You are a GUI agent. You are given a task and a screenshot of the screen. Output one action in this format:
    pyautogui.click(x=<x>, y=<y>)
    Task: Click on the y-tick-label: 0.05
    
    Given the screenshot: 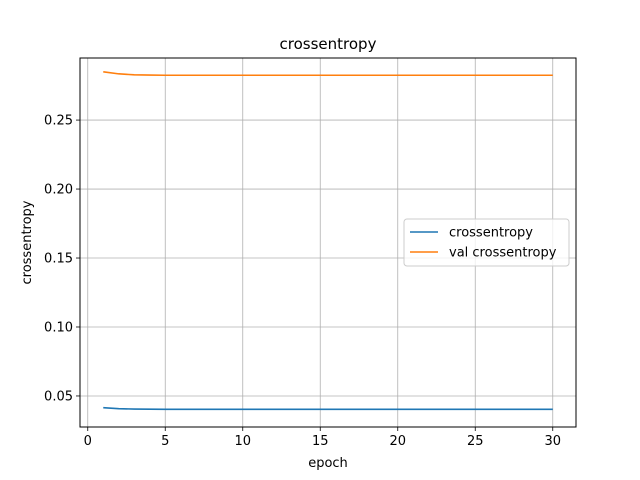 What is the action you would take?
    pyautogui.click(x=58, y=396)
    